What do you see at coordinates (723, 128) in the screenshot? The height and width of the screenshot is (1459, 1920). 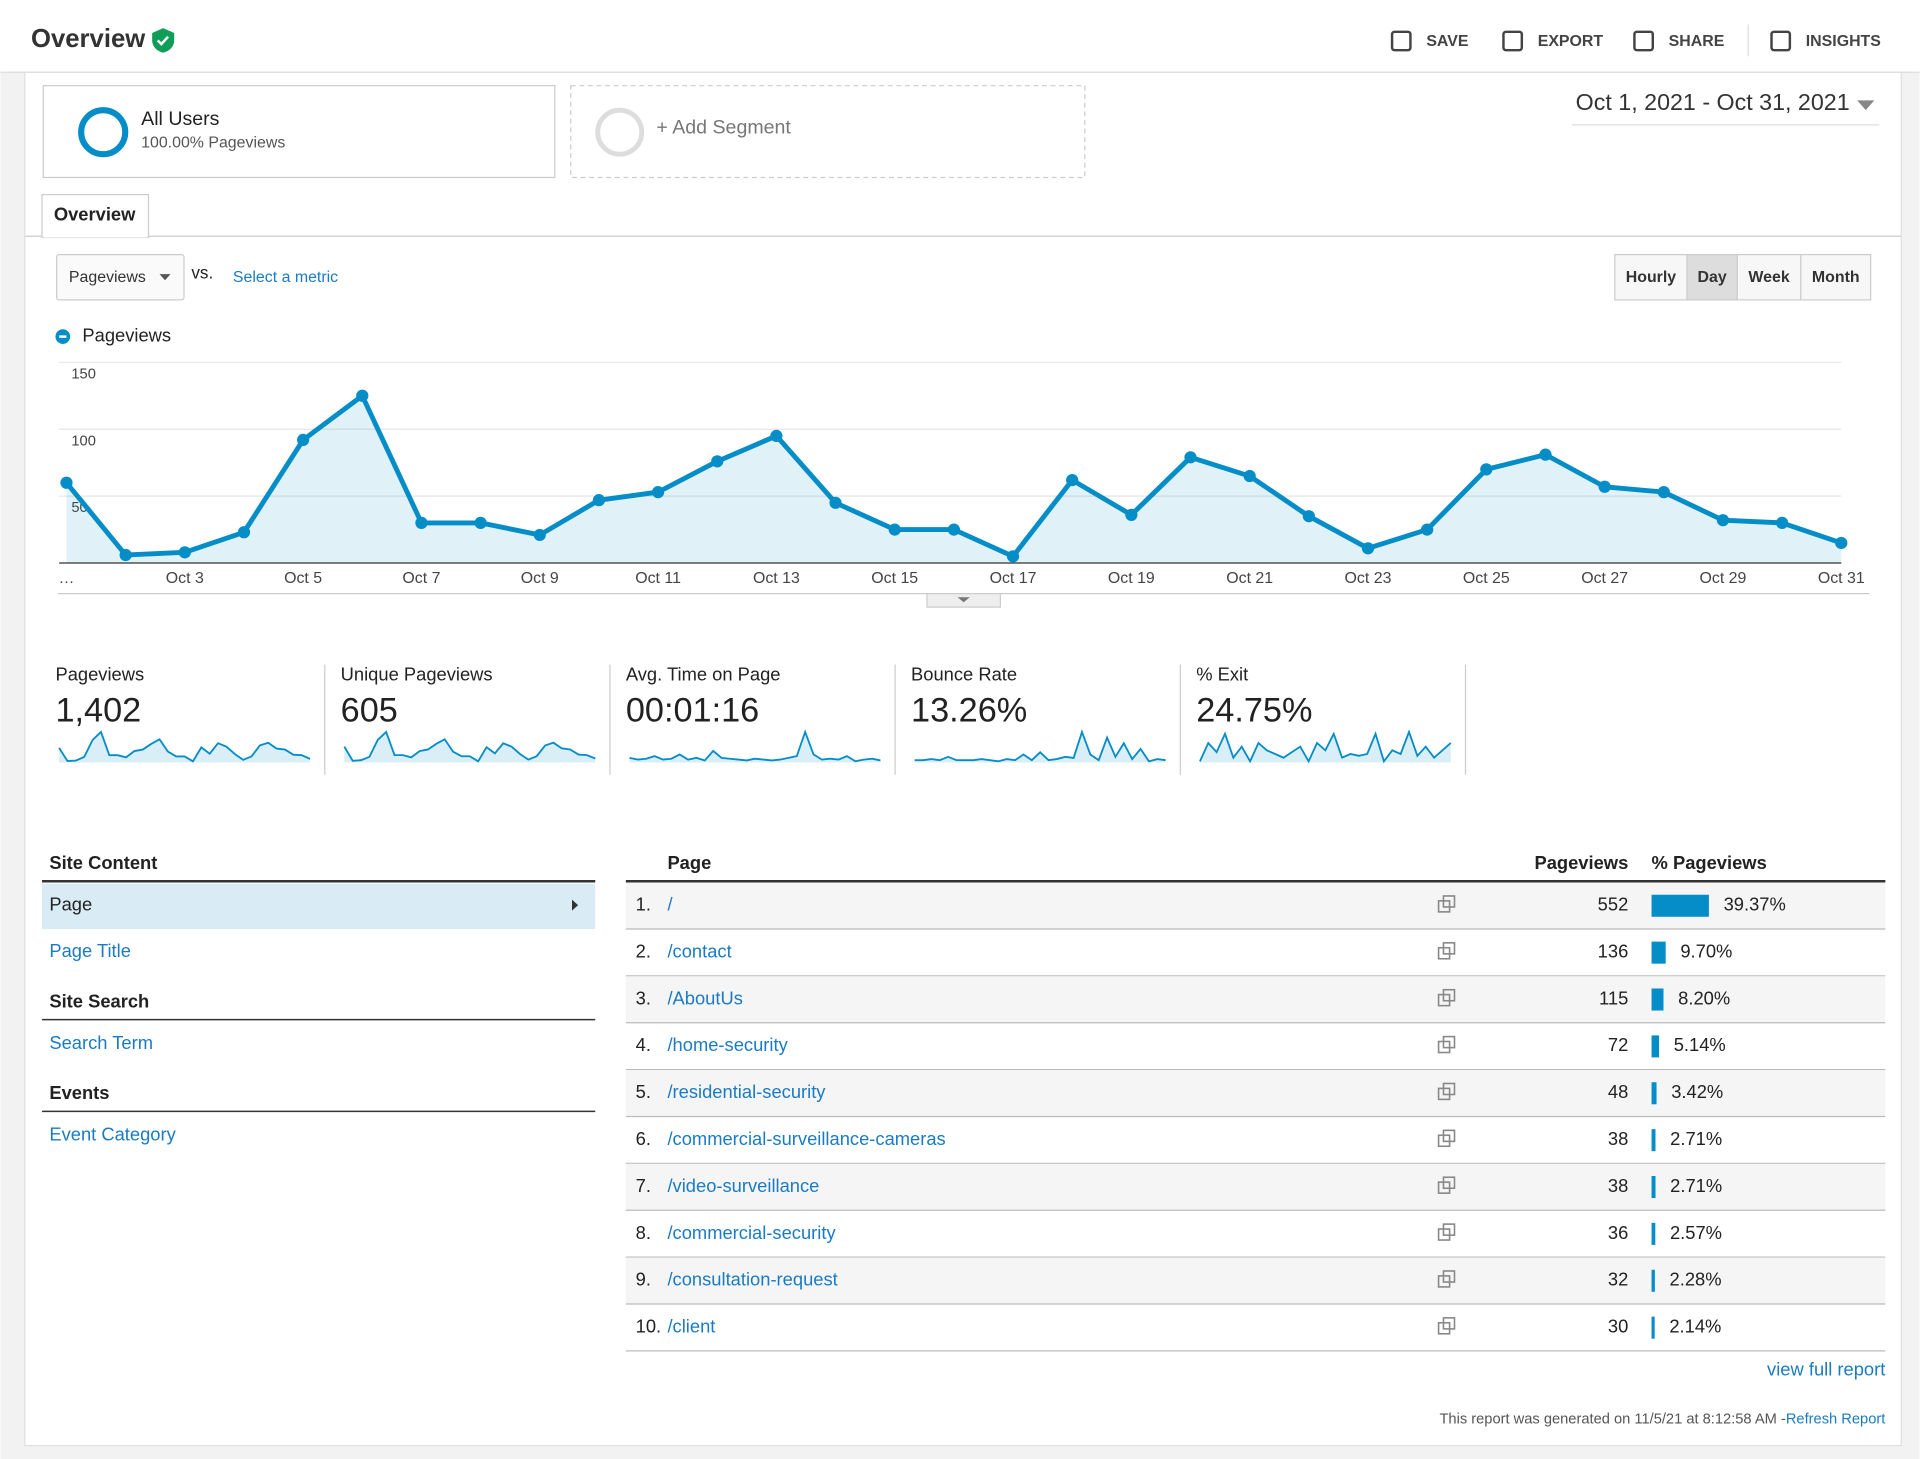 I see `add-segment-label: + Add Segment` at bounding box center [723, 128].